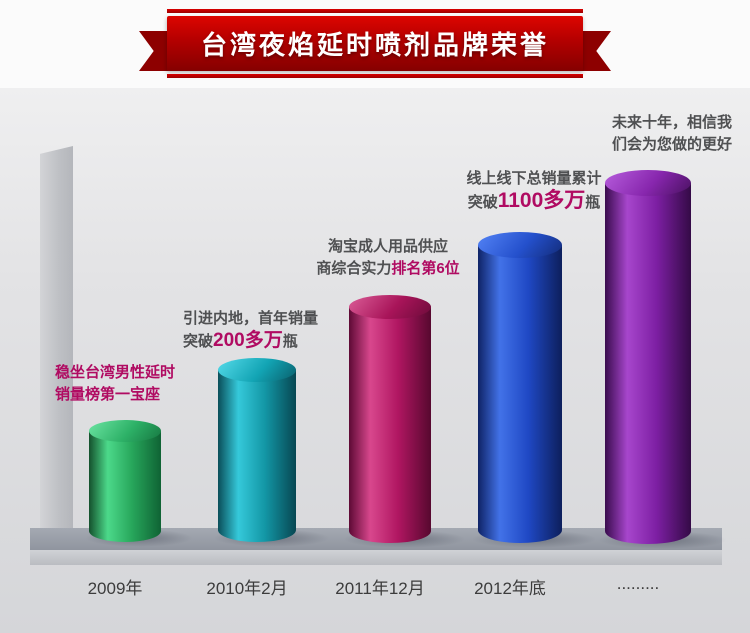  What do you see at coordinates (541, 200) in the screenshot?
I see `annotation-text: 1100多万` at bounding box center [541, 200].